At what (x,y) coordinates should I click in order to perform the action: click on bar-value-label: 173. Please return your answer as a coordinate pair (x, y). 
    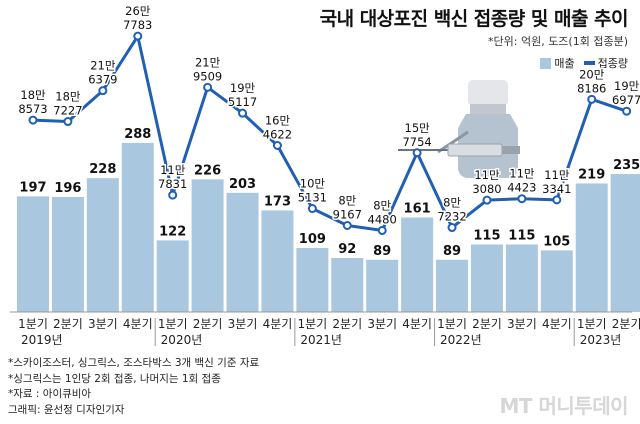
    Looking at the image, I should click on (277, 201).